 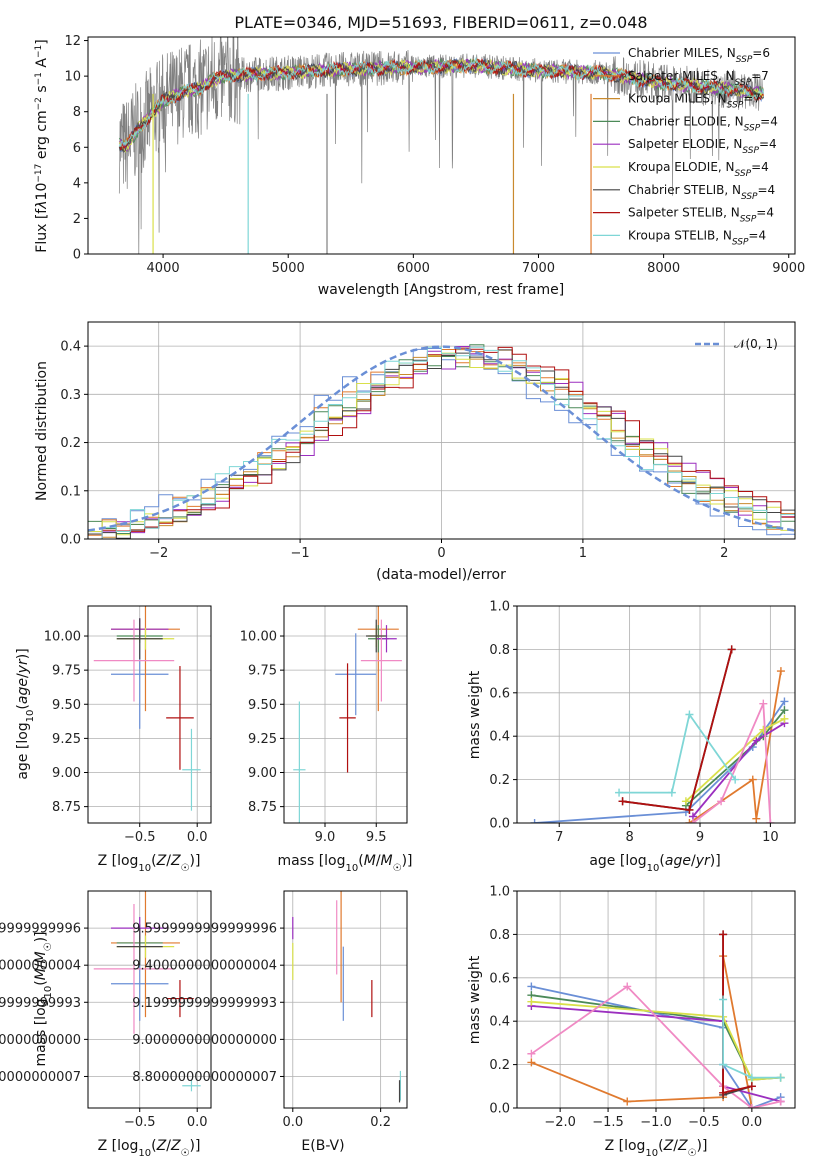 What do you see at coordinates (322, 1146) in the screenshot?
I see `ebv-mass-xlabel: E(B-V)` at bounding box center [322, 1146].